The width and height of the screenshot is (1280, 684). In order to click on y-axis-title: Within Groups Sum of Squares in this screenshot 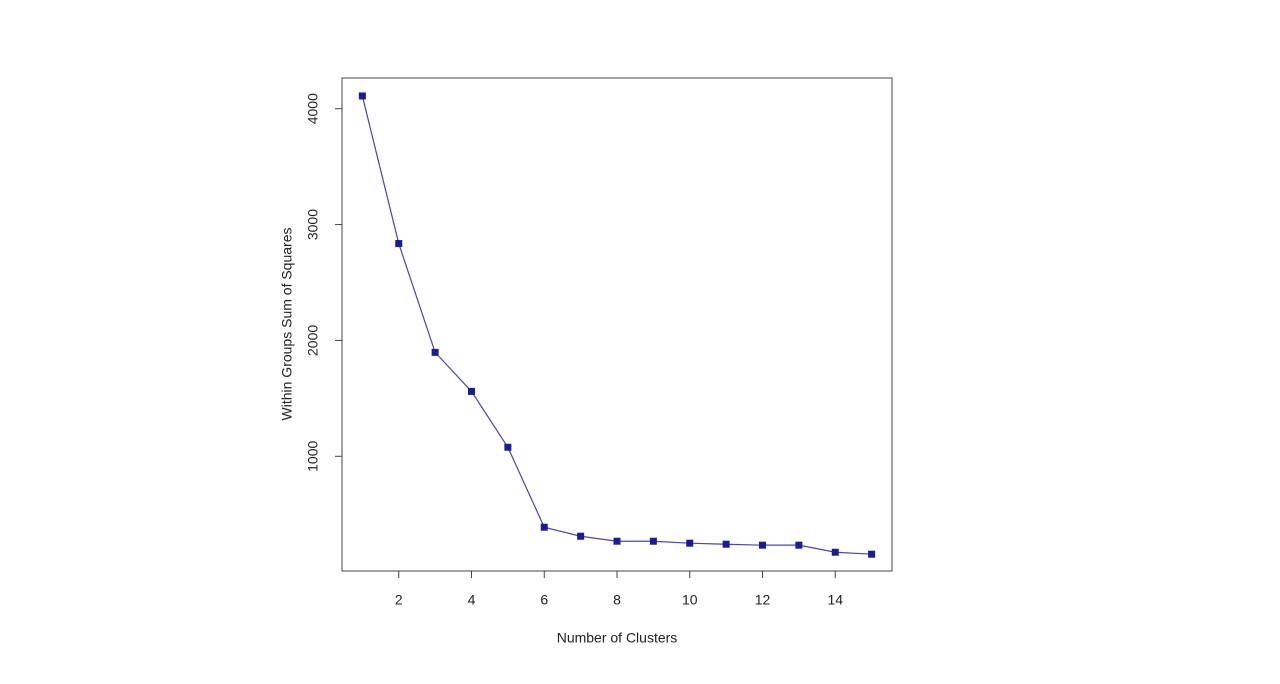, I will do `click(287, 324)`.